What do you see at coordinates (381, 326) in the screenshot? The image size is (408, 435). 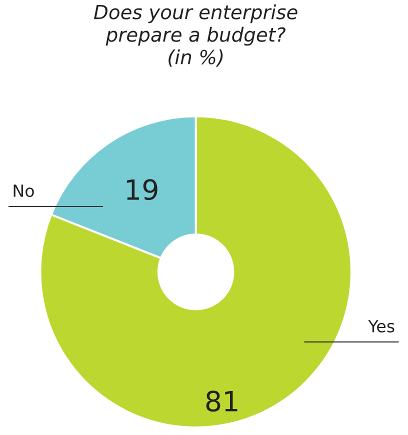 I see `slice-label: Yes` at bounding box center [381, 326].